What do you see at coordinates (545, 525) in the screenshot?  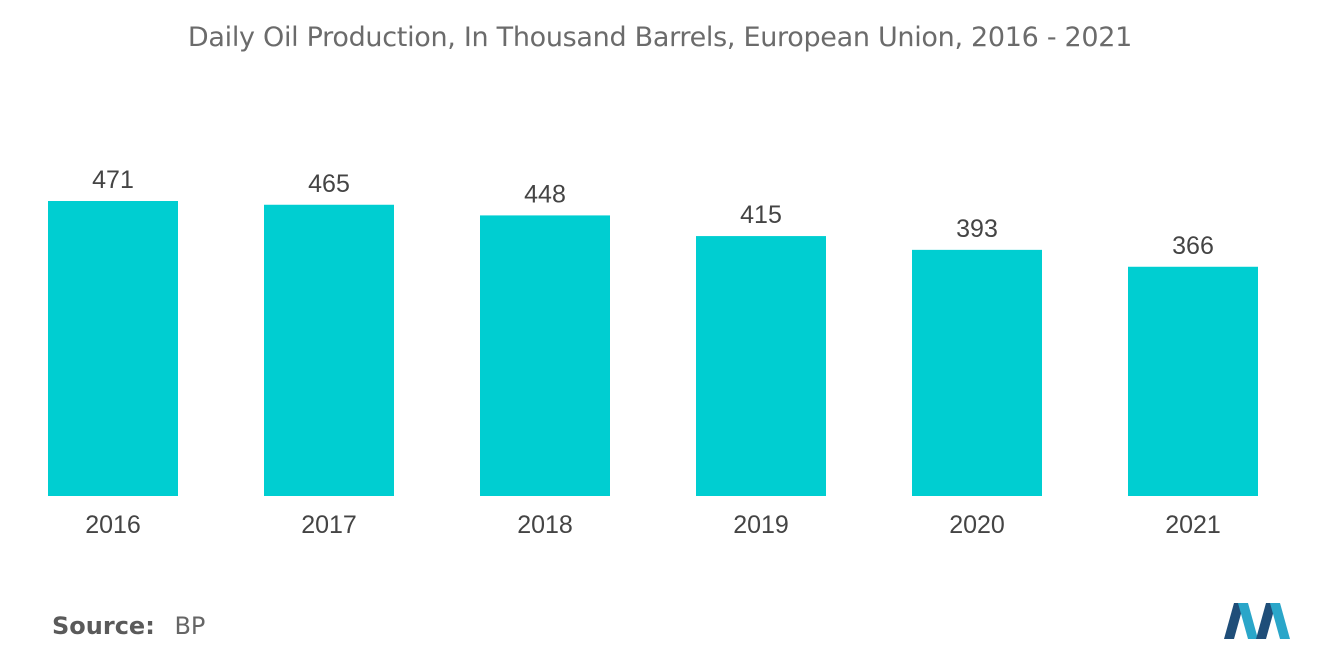 I see `category-label-2018: 2018` at bounding box center [545, 525].